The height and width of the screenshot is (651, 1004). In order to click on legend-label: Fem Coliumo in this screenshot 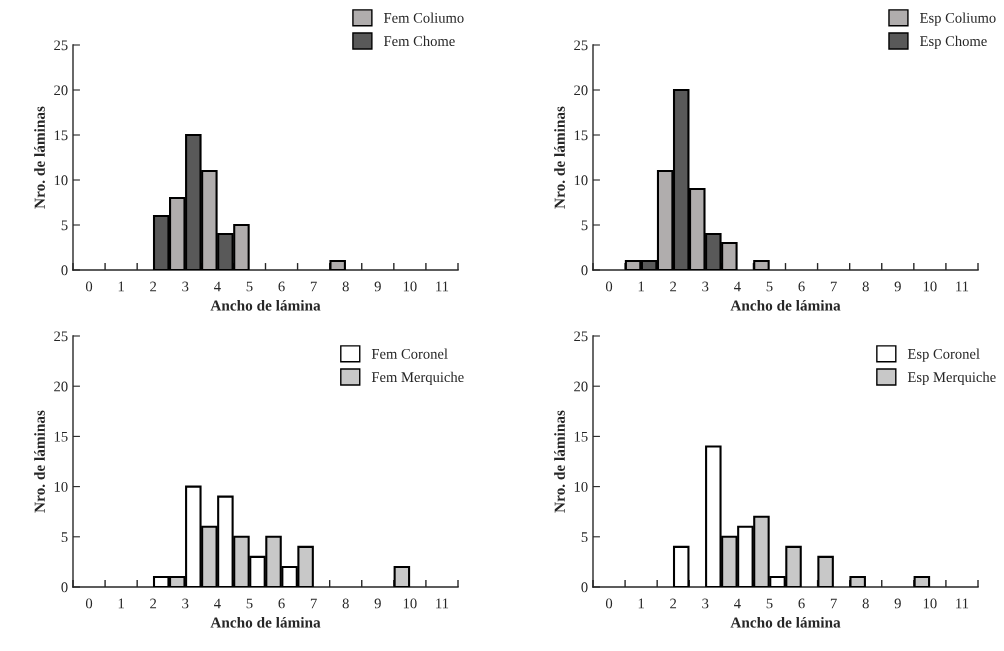, I will do `click(423, 17)`.